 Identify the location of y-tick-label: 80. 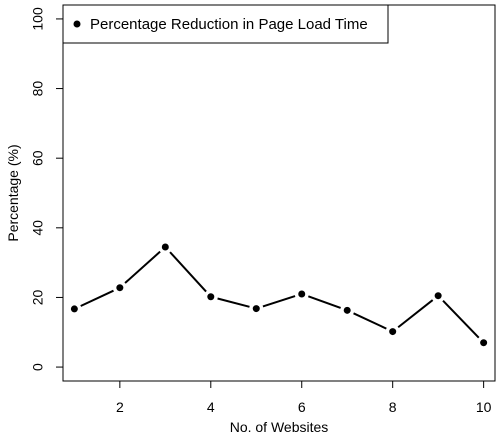
(38, 89).